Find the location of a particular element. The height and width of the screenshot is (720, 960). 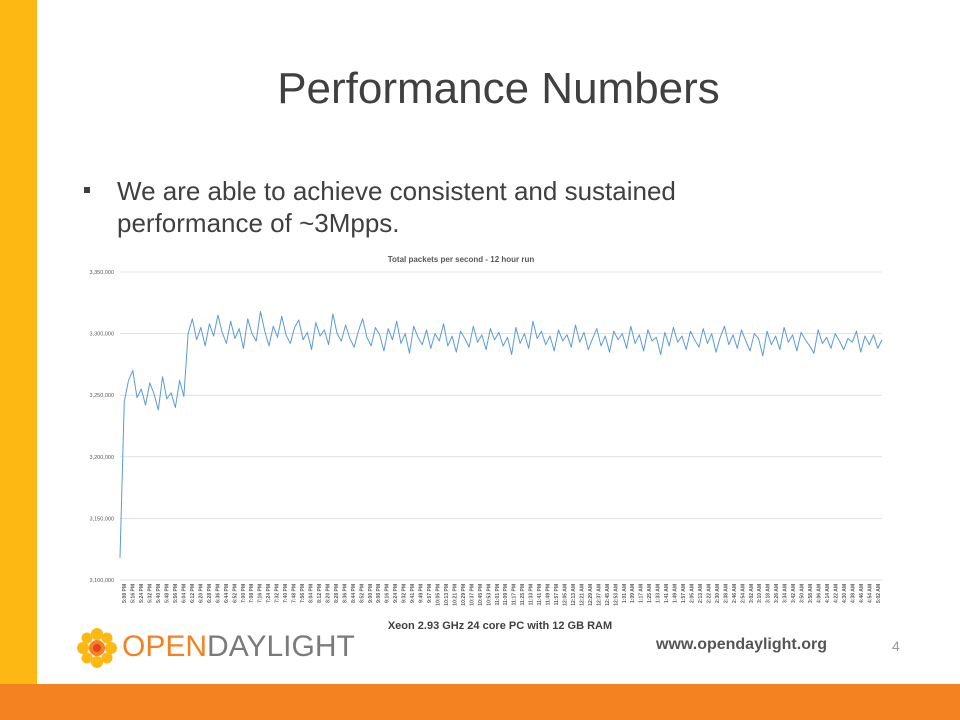

x-tick-label: 1:33 AM is located at coordinates (659, 593).